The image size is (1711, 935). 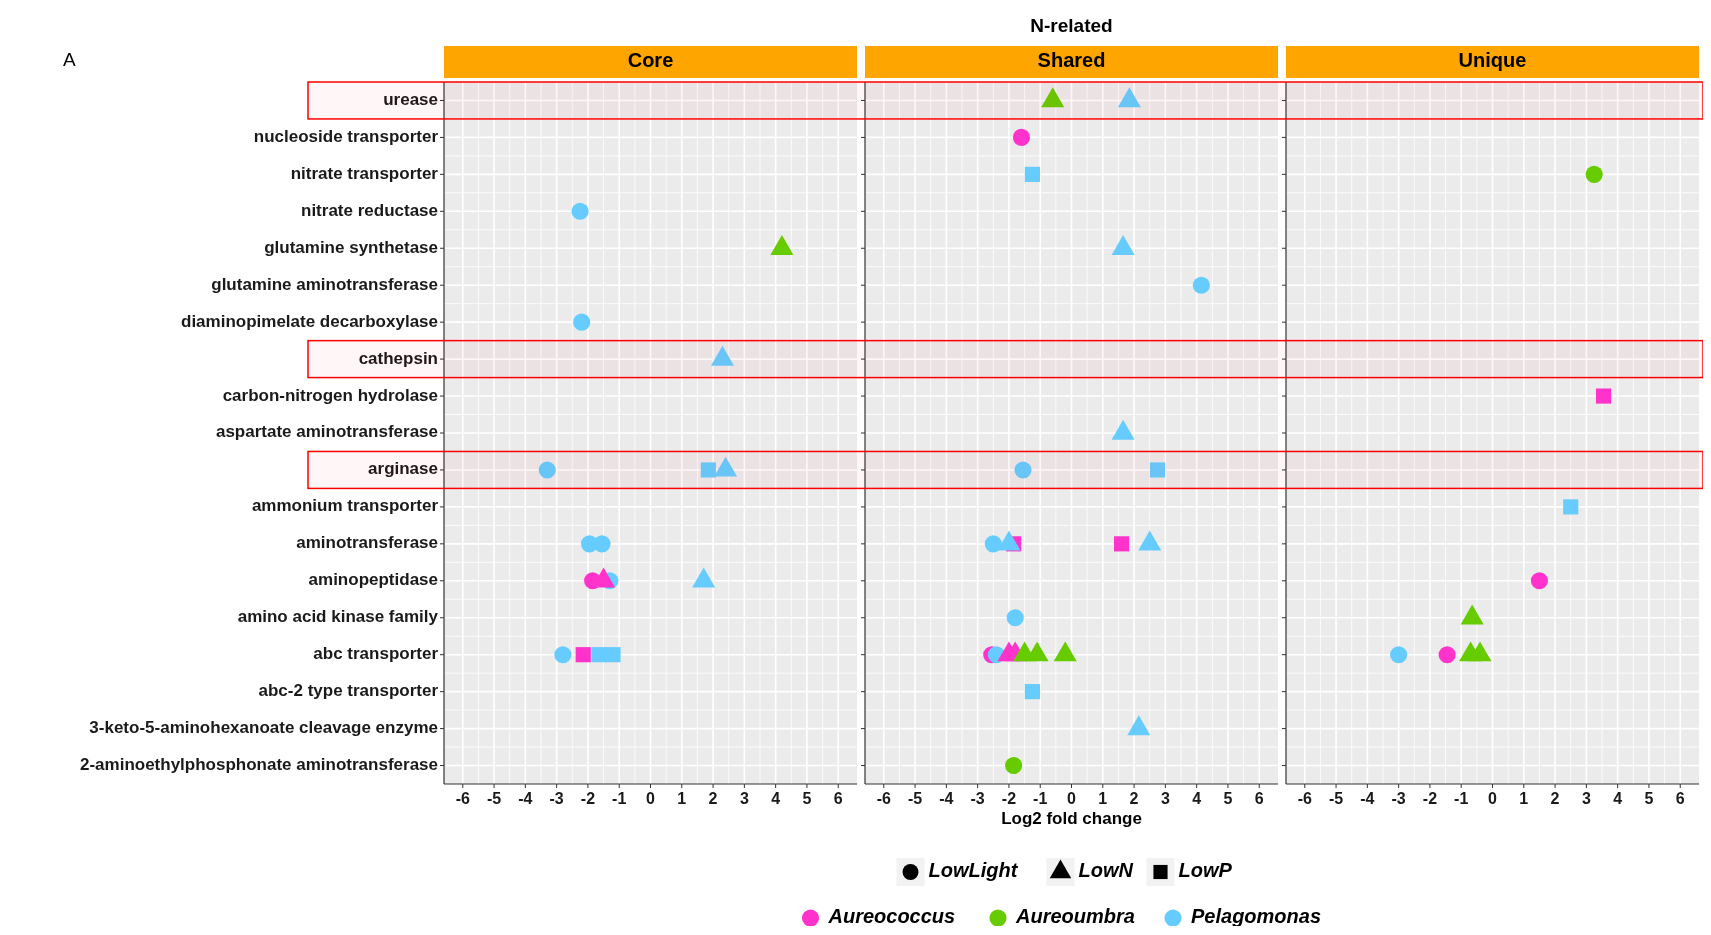 I want to click on y-tick-label: diaminopimelate decarboxylase, so click(x=309, y=321).